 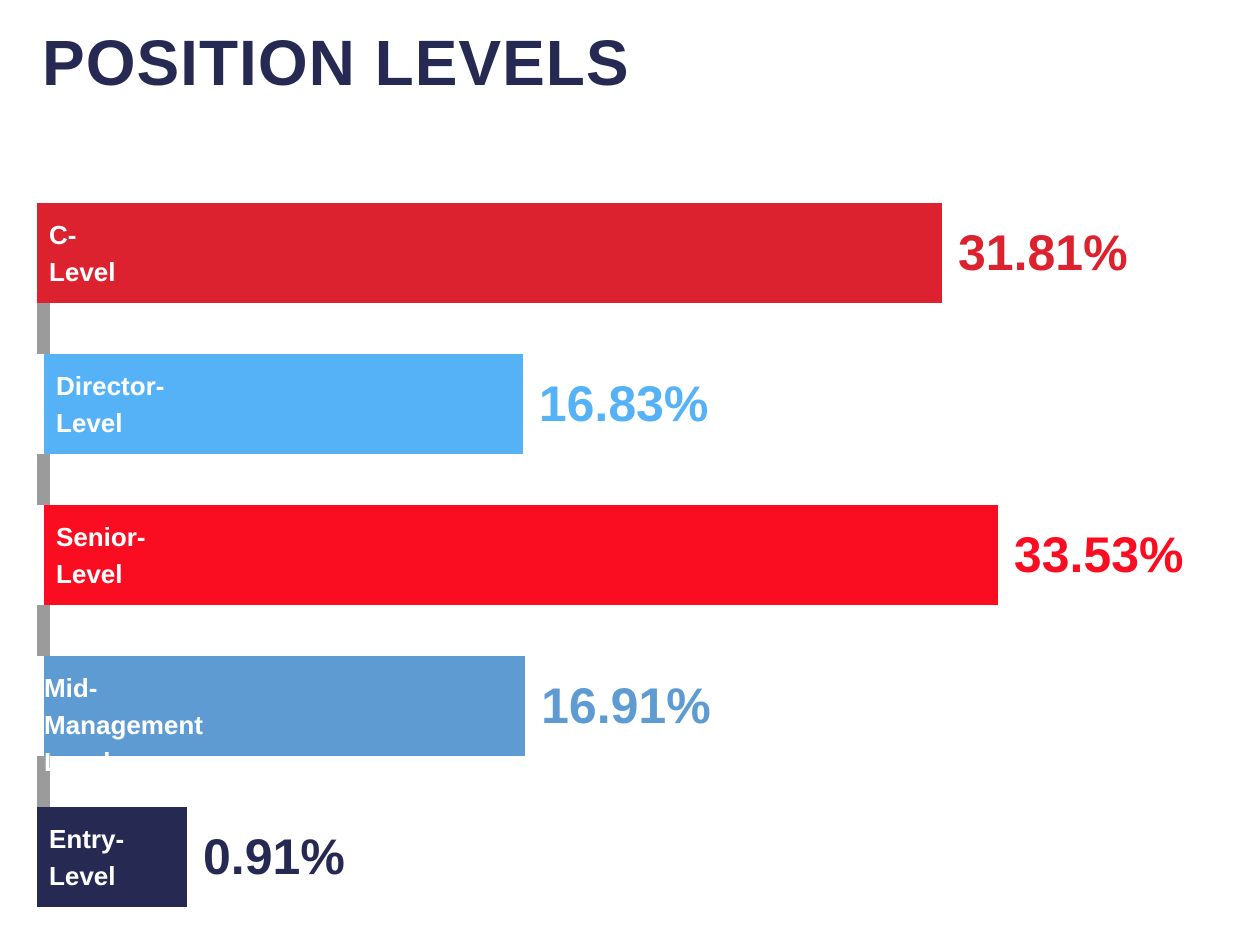 I want to click on bar-category-label: Entry- Level, so click(x=87, y=857).